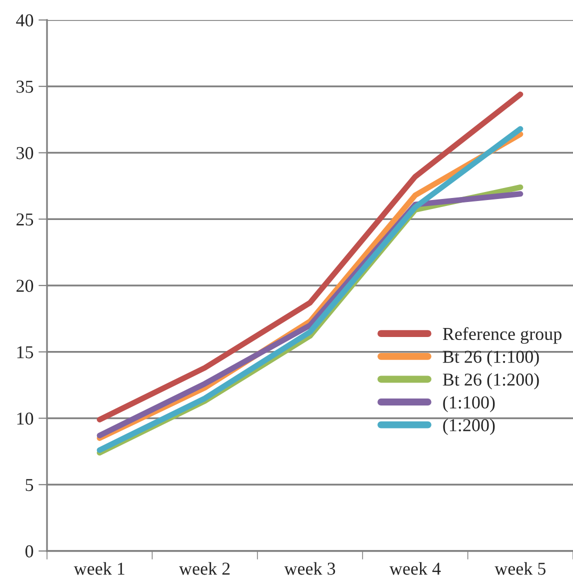 This screenshot has height=585, width=573. I want to click on x-tick-label: week 3, so click(310, 568).